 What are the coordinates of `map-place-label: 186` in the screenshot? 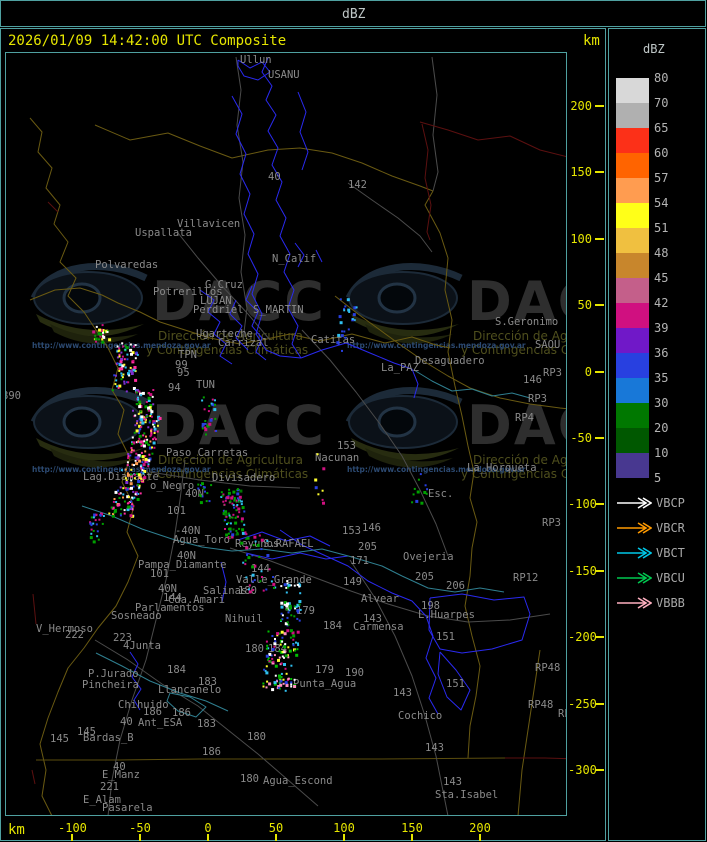 It's located at (211, 752).